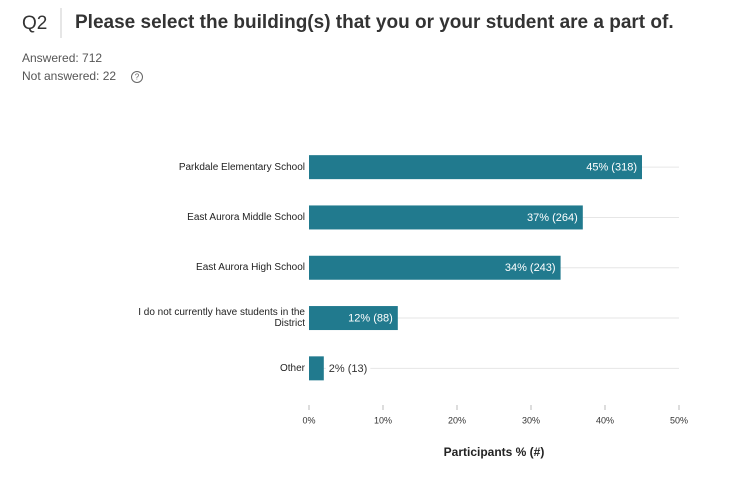  What do you see at coordinates (308, 420) in the screenshot?
I see `x-tick-label: 0%` at bounding box center [308, 420].